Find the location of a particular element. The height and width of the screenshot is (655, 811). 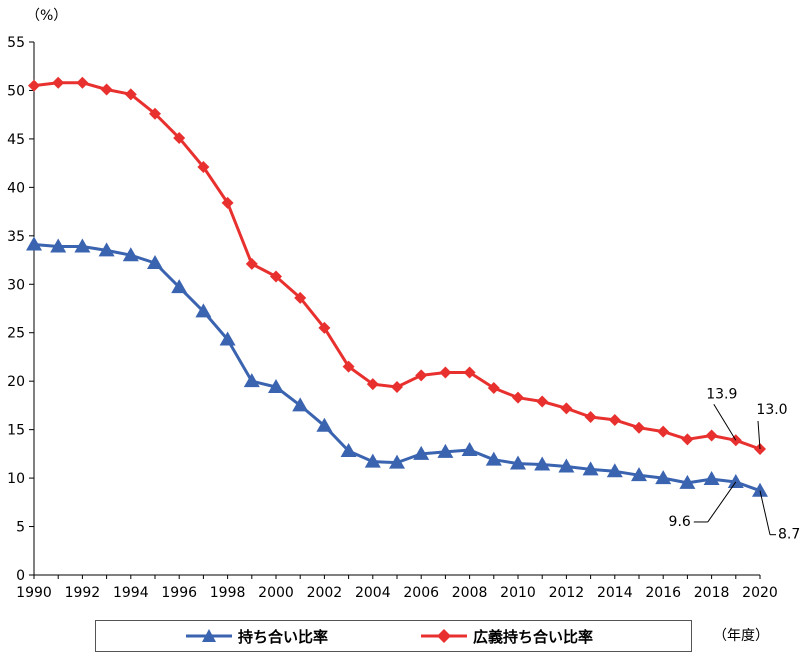

x-tick-label: 2010 is located at coordinates (518, 593).